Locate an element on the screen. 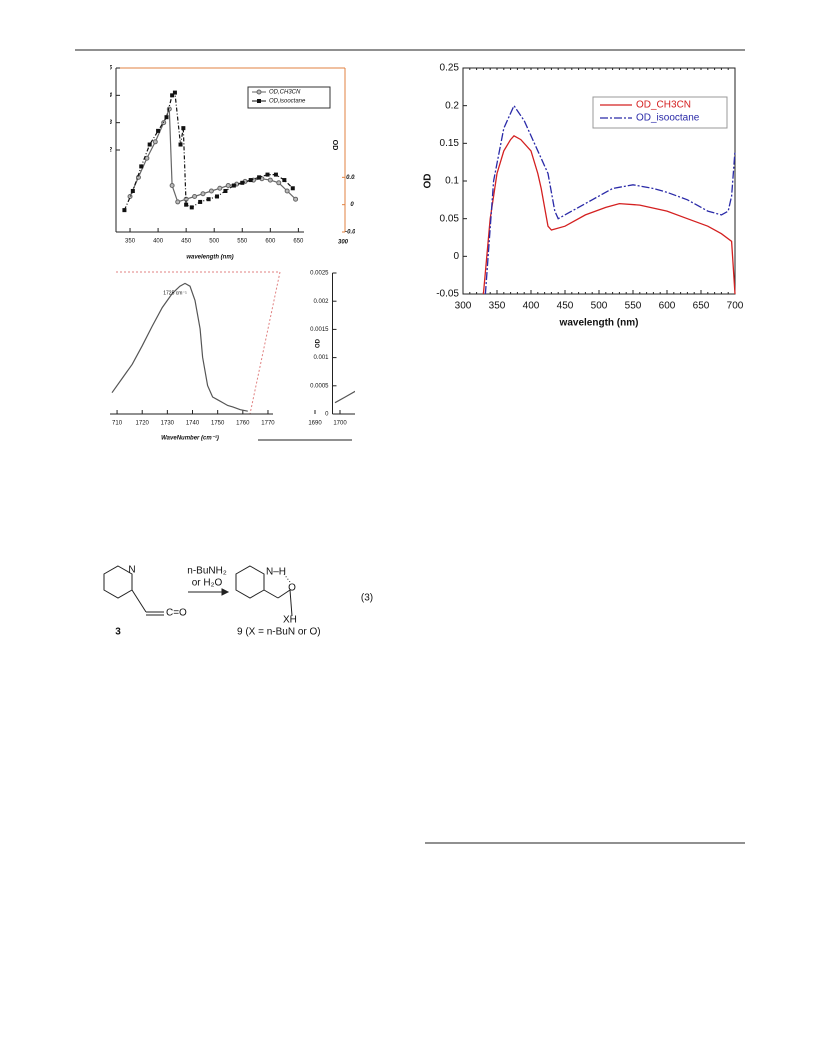 This screenshot has width=816, height=1061. legend-label: OD,CH3CN is located at coordinates (285, 93).